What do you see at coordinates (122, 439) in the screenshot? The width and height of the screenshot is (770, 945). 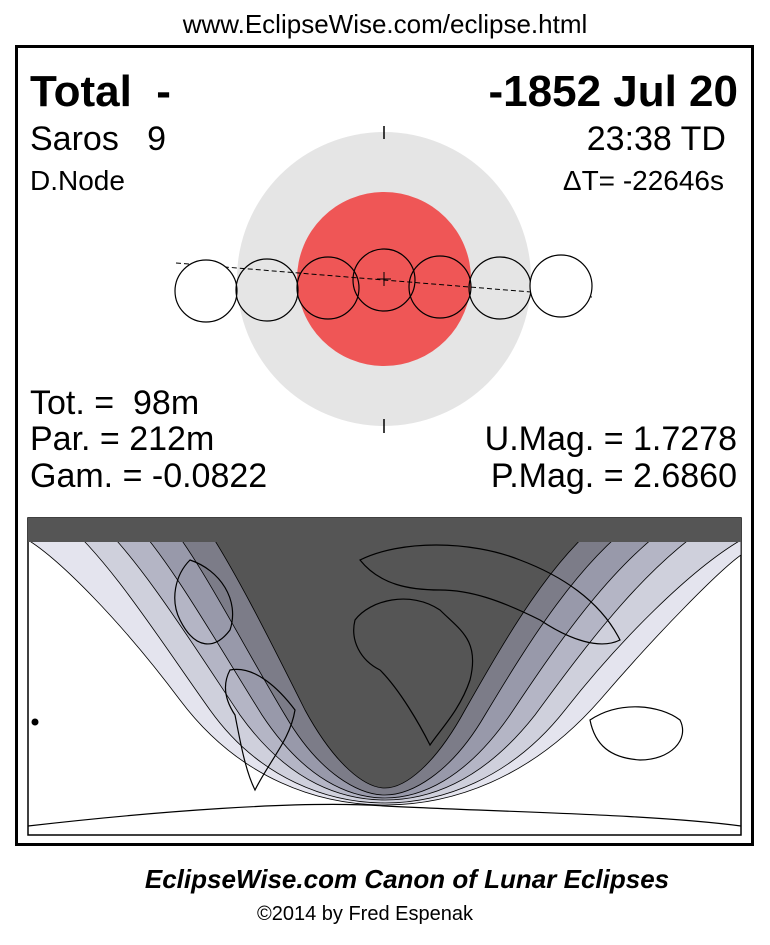 I see `partial: Par. = 212m` at bounding box center [122, 439].